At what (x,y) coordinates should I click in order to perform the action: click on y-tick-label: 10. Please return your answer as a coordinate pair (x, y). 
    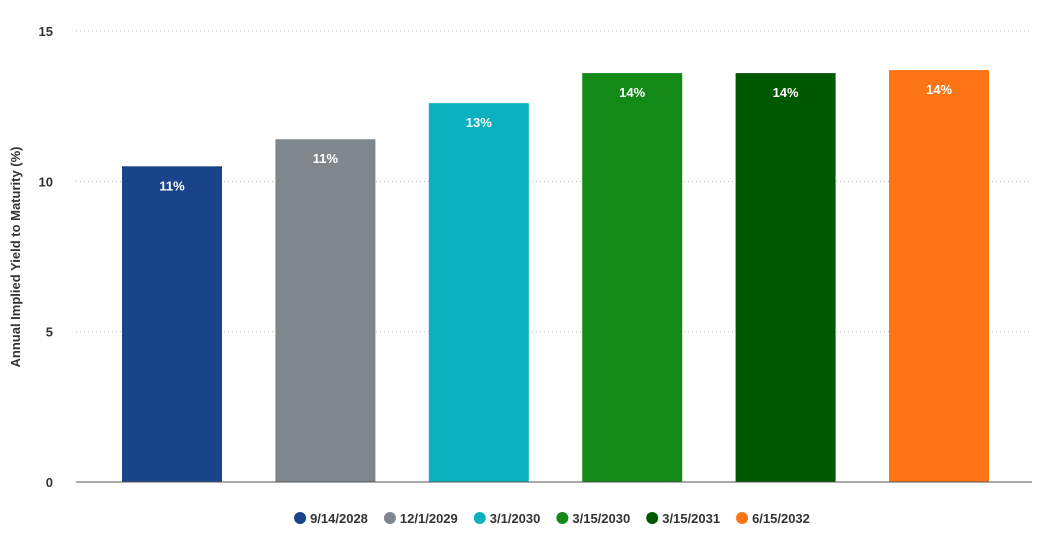
    Looking at the image, I should click on (46, 181).